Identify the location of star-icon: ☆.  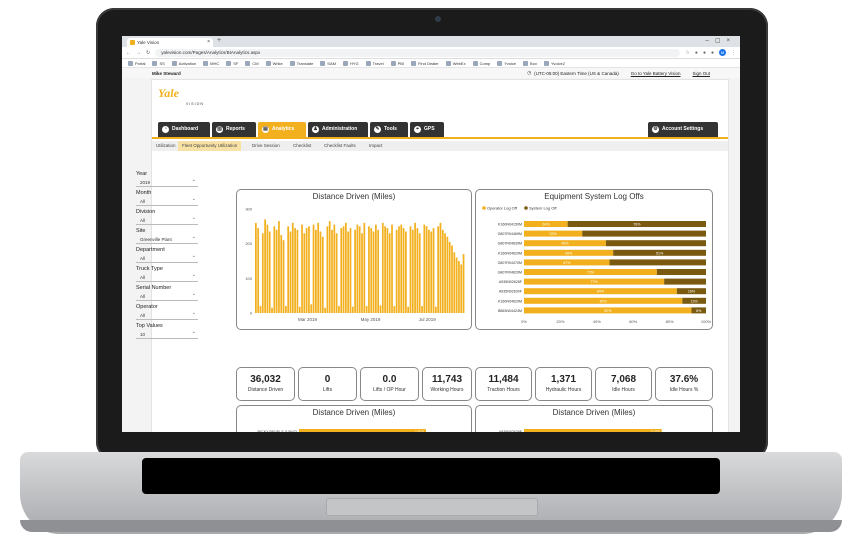
(687, 52).